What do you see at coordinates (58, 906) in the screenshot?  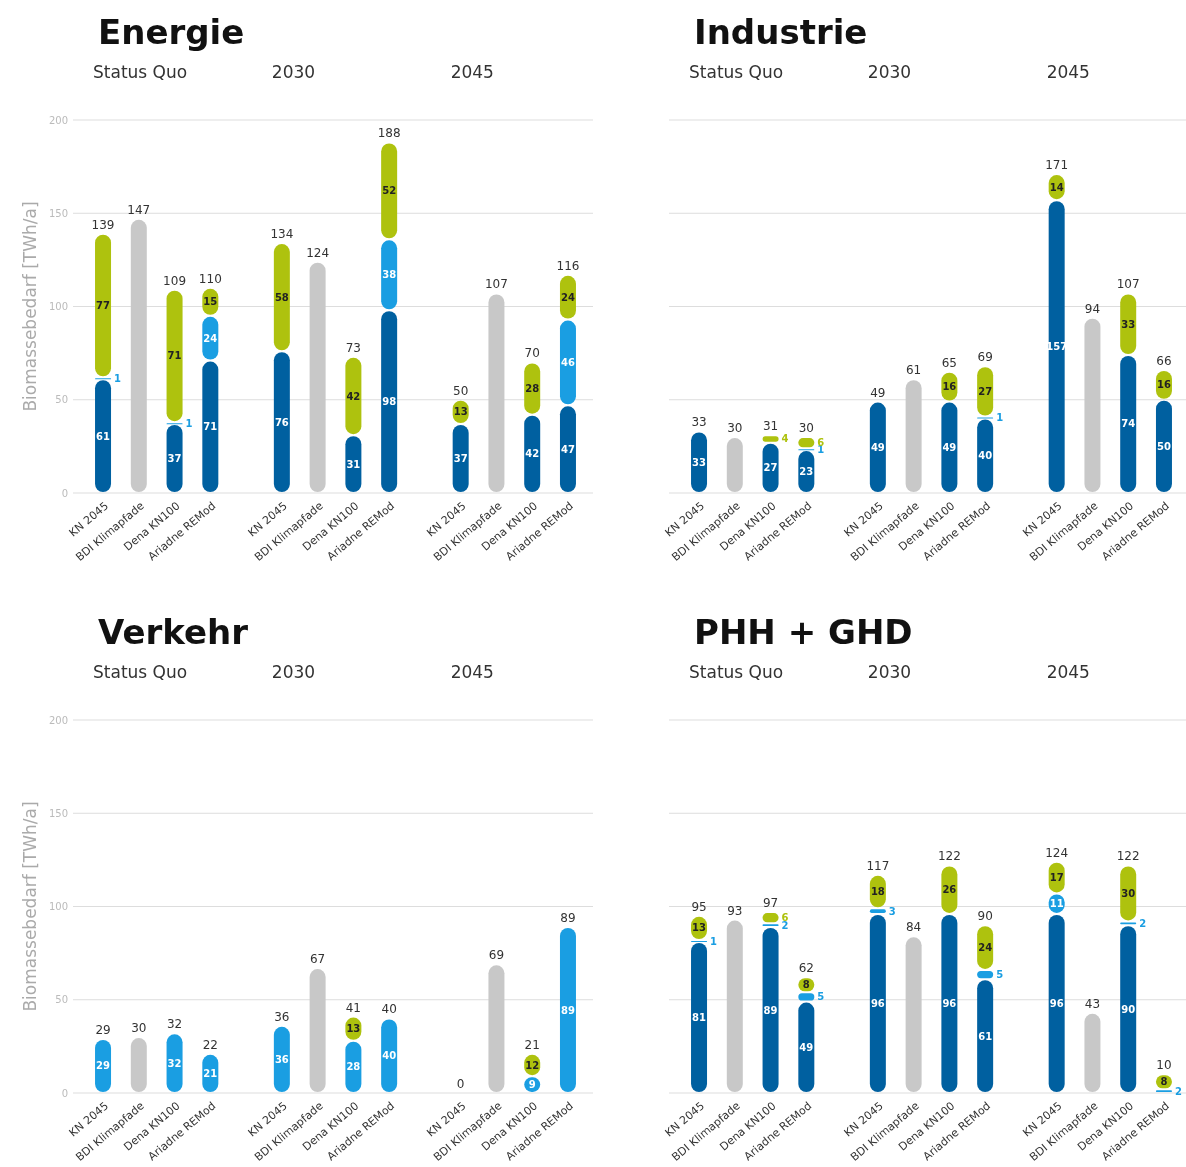 I see `y-tick-label: 100` at bounding box center [58, 906].